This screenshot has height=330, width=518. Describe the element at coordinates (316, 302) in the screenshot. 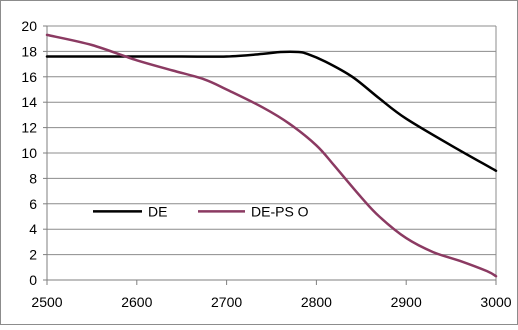

I see `x-tick-label: 2800` at that location.